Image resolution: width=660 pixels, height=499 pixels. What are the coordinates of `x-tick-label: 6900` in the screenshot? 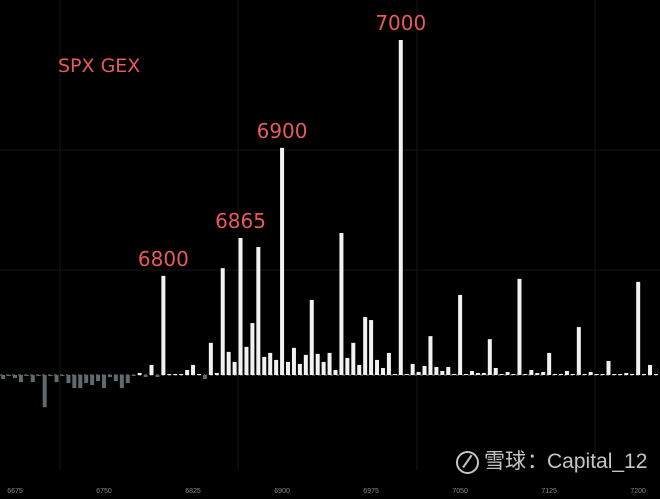 It's located at (282, 491).